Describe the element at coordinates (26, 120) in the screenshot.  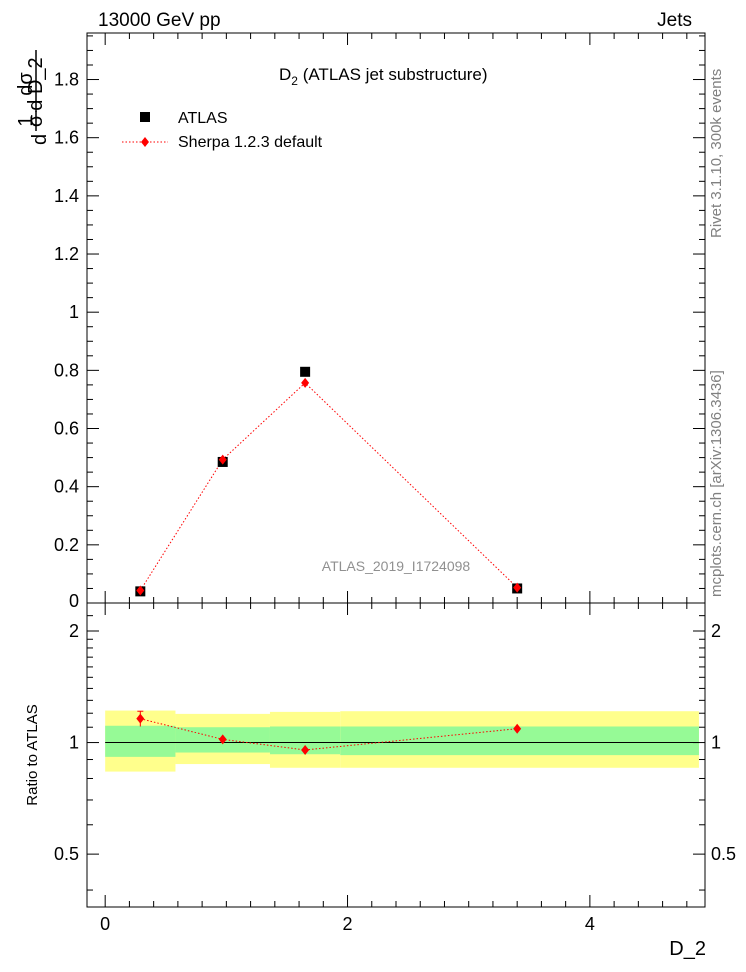
I see `ylabel-one: 1` at that location.